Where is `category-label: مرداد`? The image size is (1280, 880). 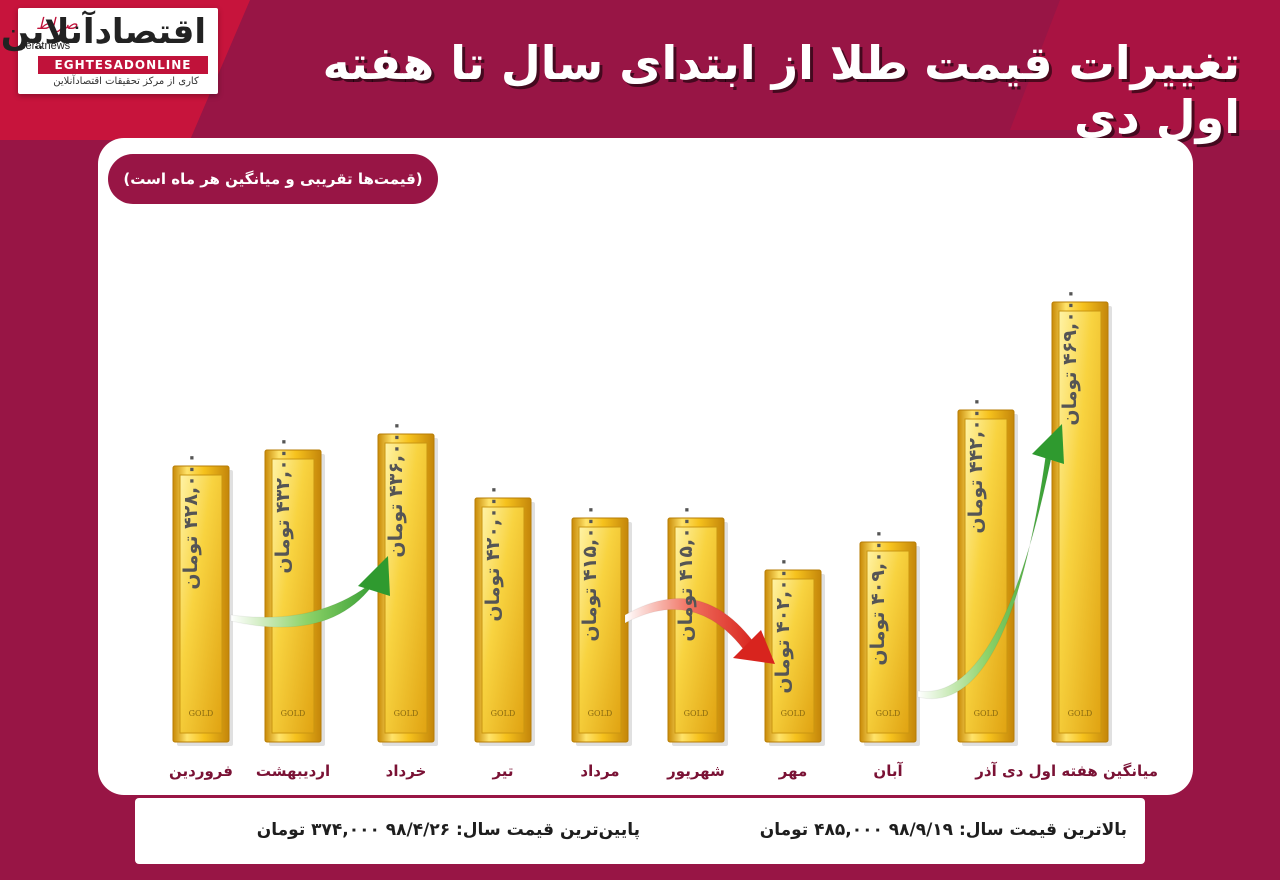 category-label: مرداد is located at coordinates (599, 771).